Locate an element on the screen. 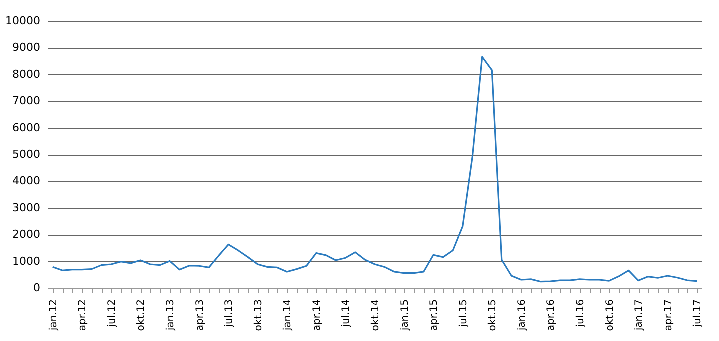 This screenshot has height=341, width=719. x-tick-label: jan.17 is located at coordinates (640, 316).